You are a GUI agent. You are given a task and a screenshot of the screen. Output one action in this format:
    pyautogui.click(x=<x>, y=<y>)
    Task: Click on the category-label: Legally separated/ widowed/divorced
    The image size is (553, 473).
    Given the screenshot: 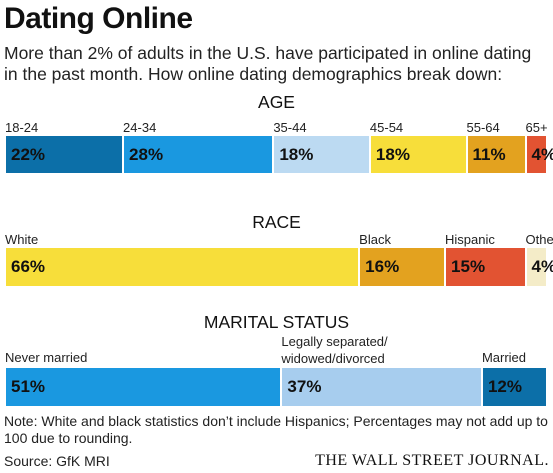 What is the action you would take?
    pyautogui.click(x=334, y=350)
    